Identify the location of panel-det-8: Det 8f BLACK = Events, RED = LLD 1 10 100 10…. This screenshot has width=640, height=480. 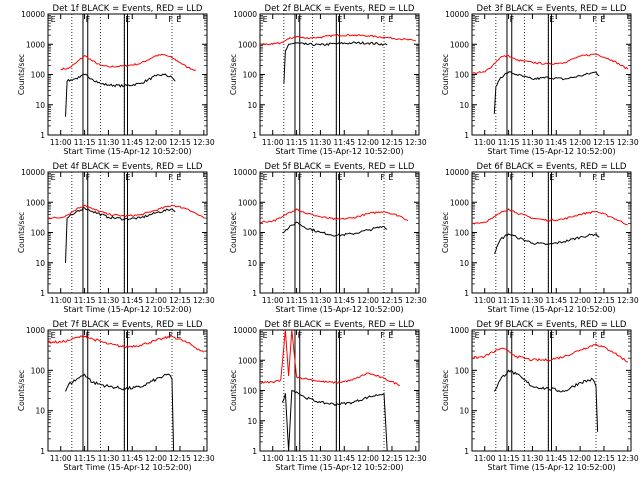
(328, 396).